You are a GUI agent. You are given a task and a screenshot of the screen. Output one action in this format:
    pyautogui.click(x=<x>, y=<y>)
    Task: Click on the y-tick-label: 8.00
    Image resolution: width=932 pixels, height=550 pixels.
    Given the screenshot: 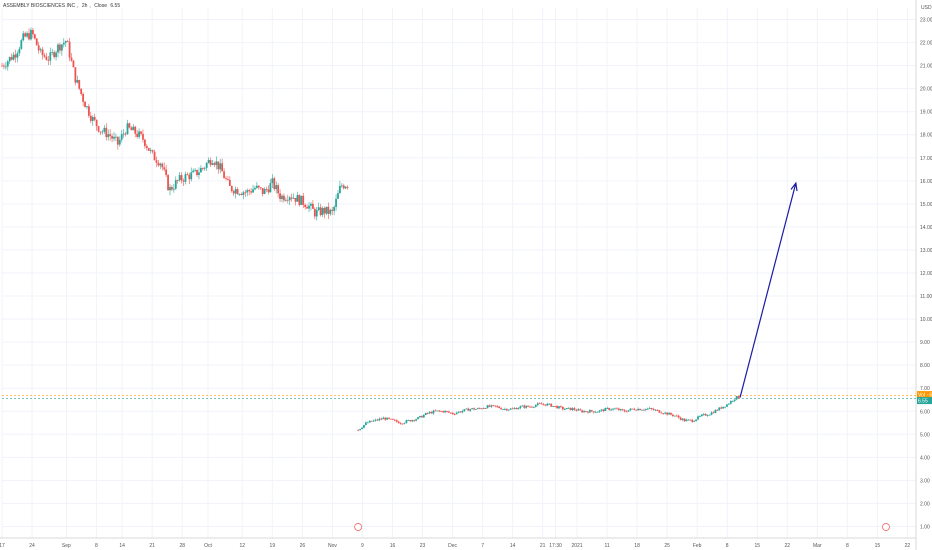 What is the action you would take?
    pyautogui.click(x=925, y=366)
    